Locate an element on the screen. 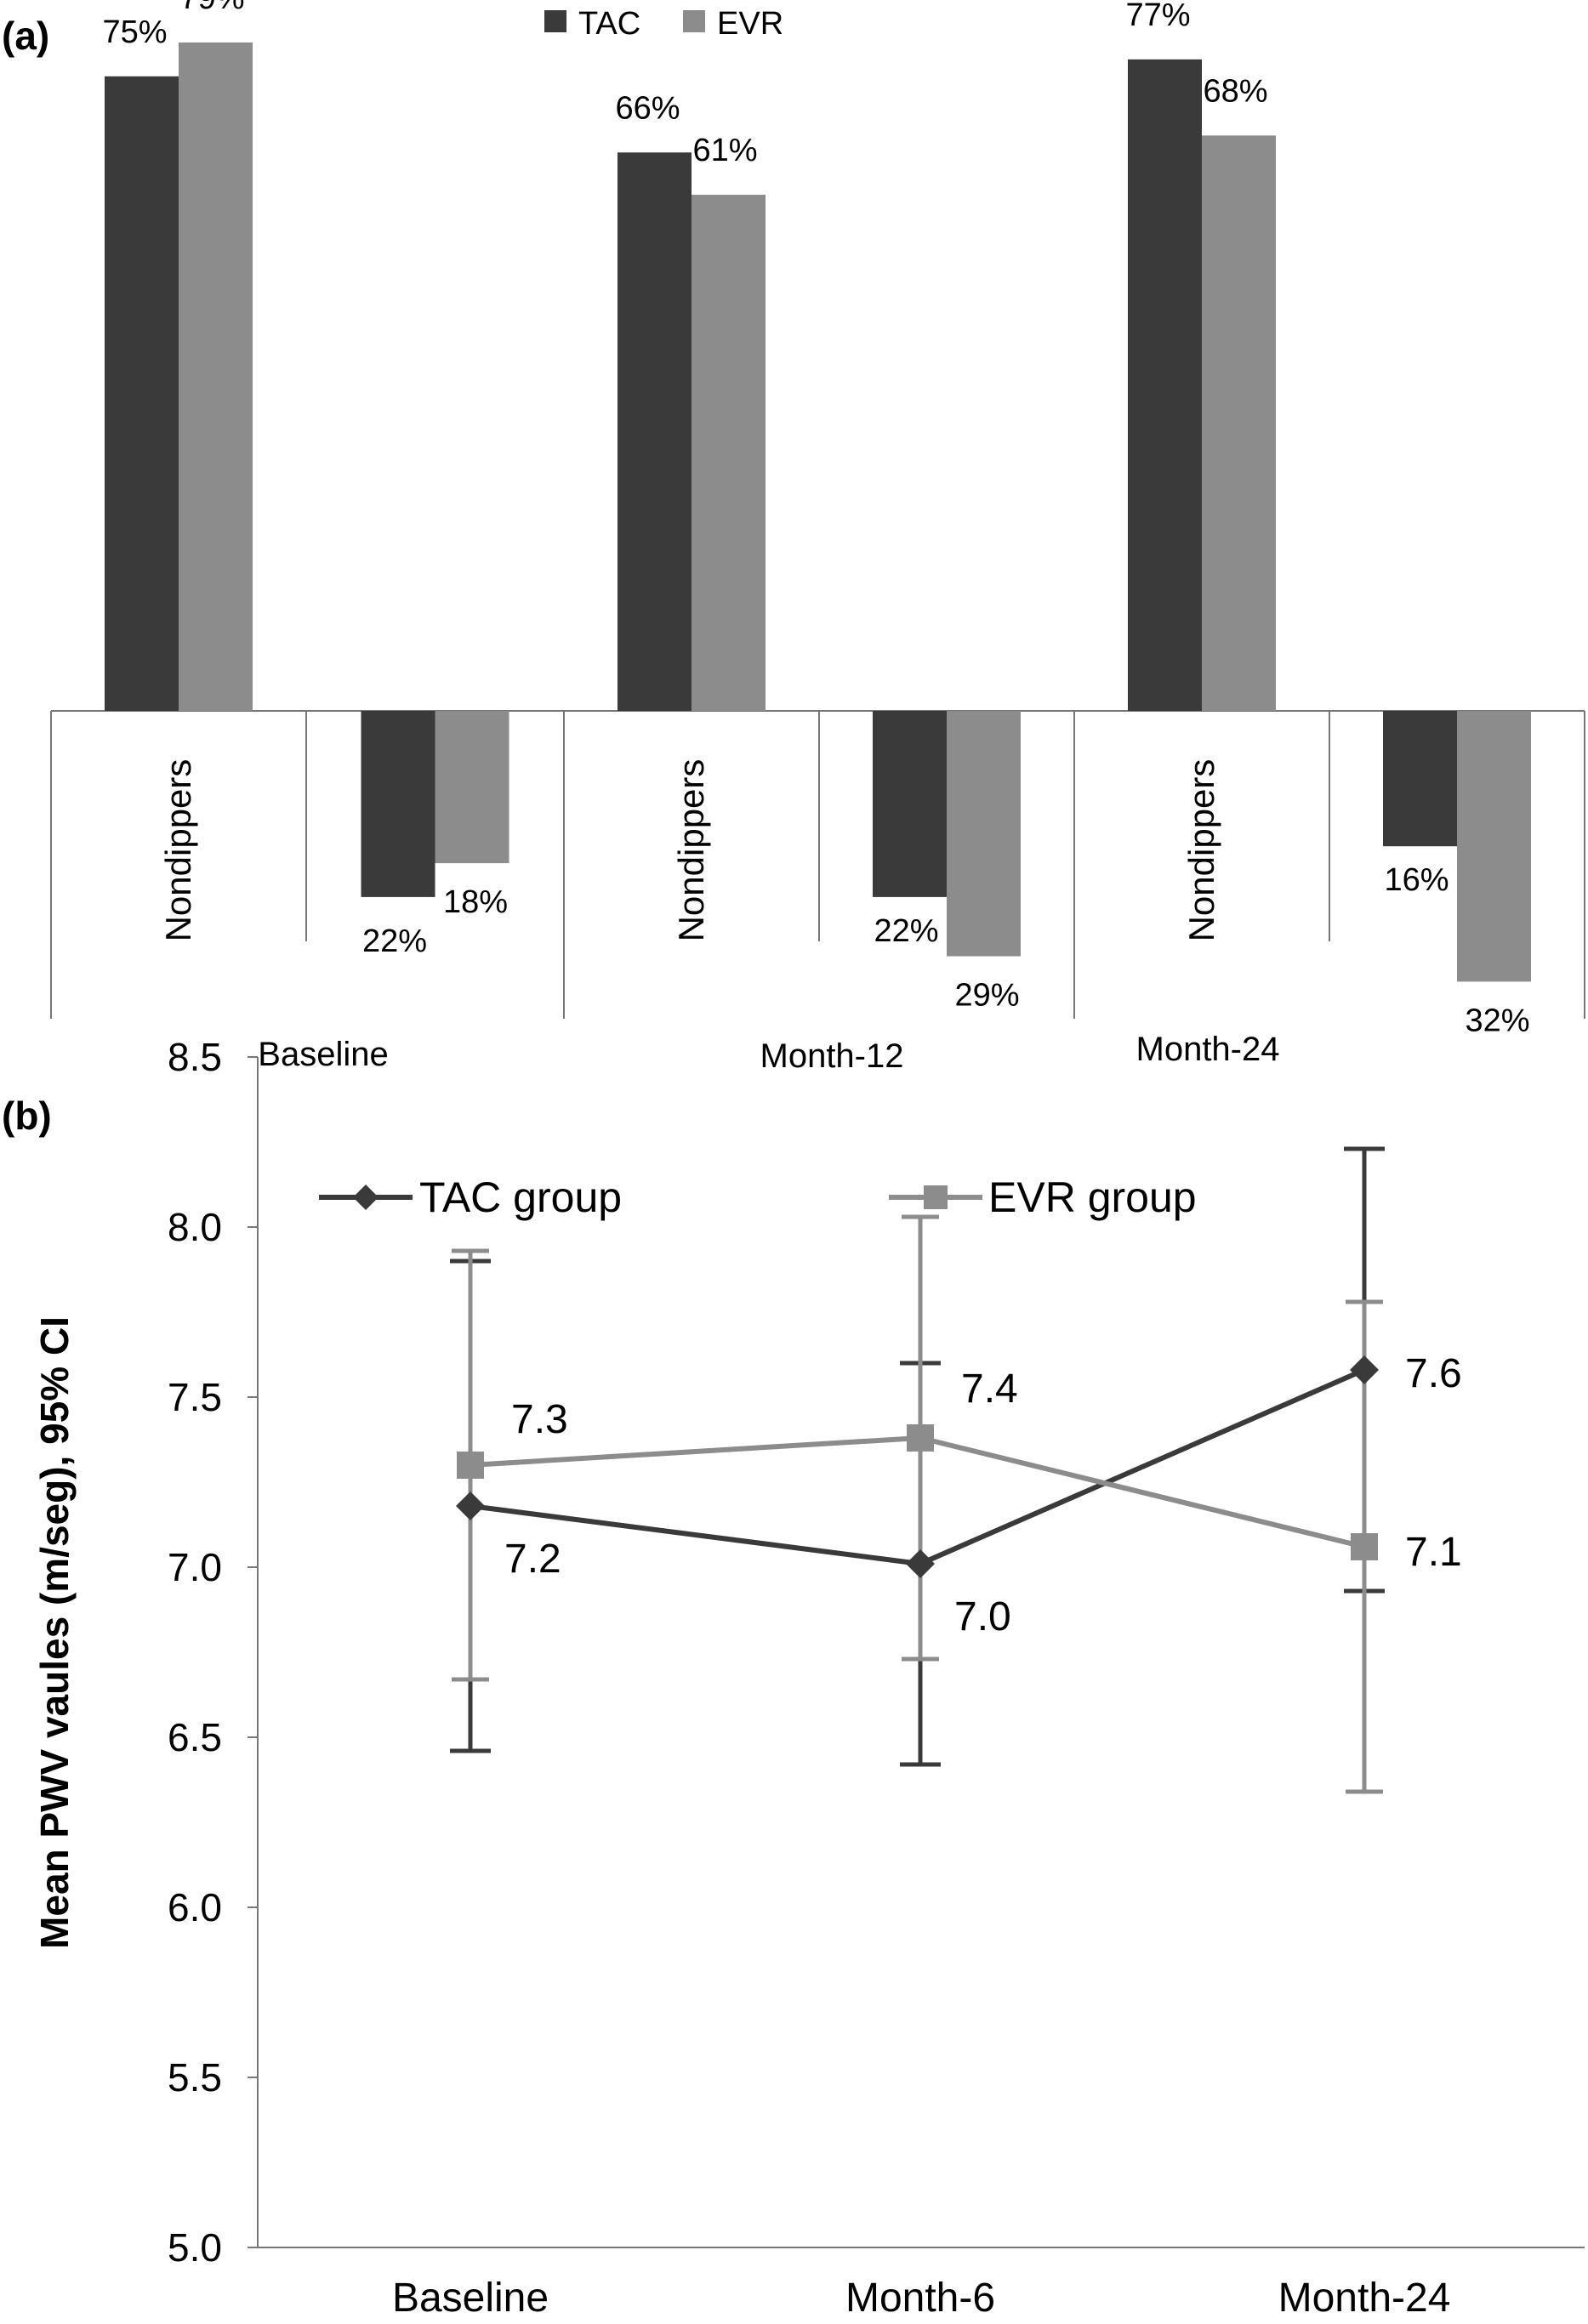 This screenshot has width=1588, height=2324. data-label-evr: 7.1 is located at coordinates (1433, 1552).